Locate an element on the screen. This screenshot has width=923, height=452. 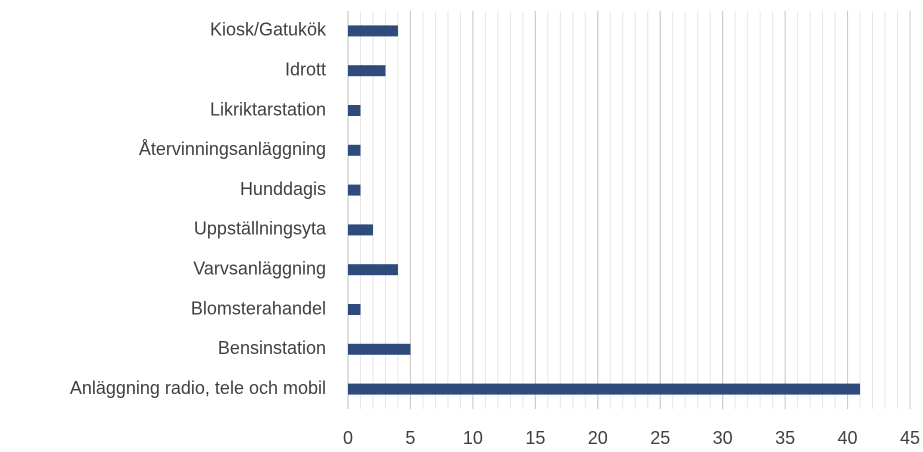
x-tick-label: 35 is located at coordinates (785, 438).